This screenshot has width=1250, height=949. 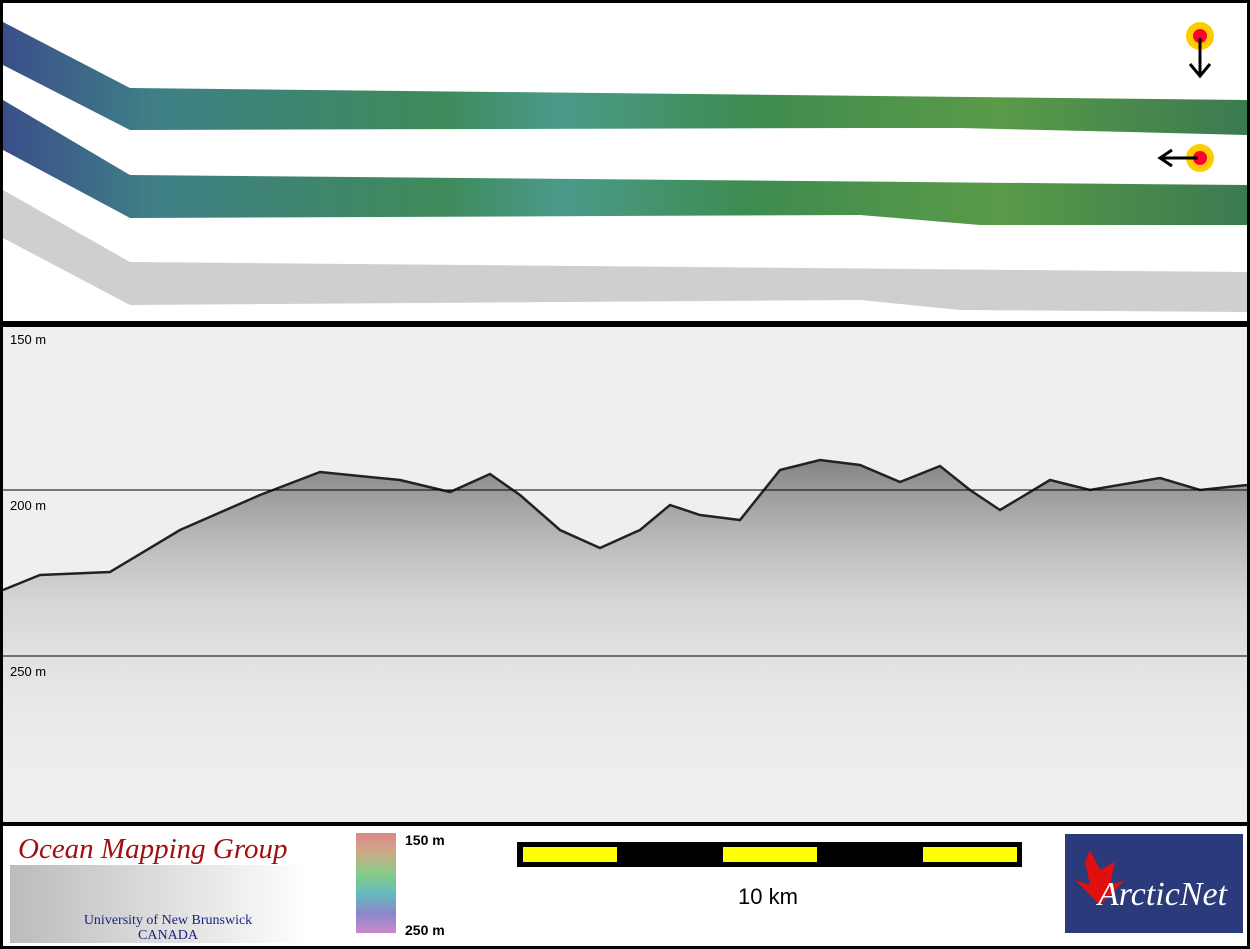 What do you see at coordinates (160, 904) in the screenshot?
I see `logo-image` at bounding box center [160, 904].